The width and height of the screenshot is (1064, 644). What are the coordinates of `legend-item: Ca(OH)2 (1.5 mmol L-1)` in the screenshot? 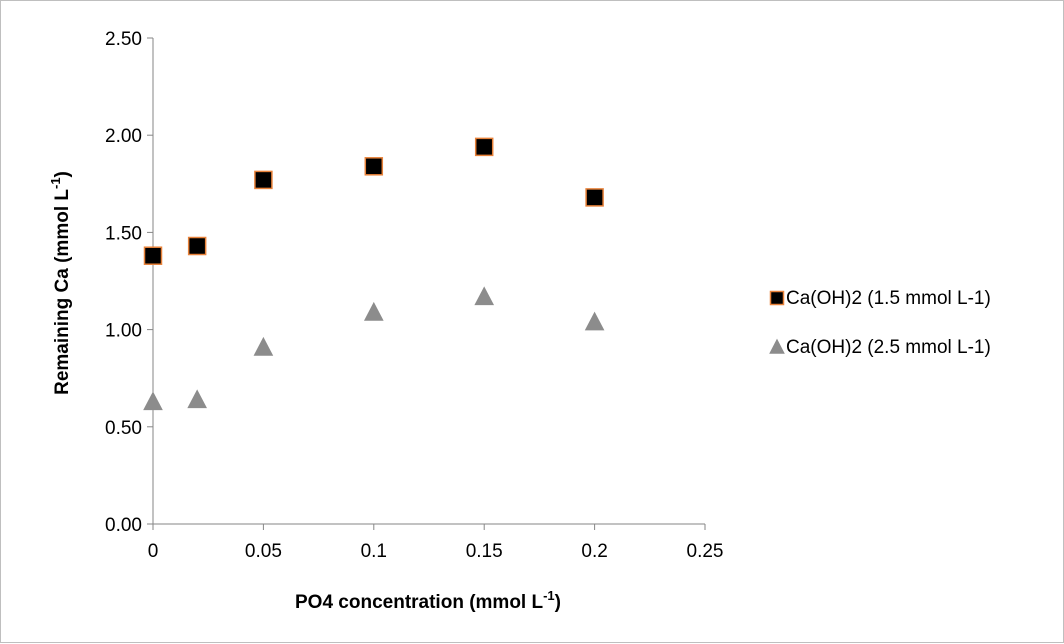 It's located at (880, 298).